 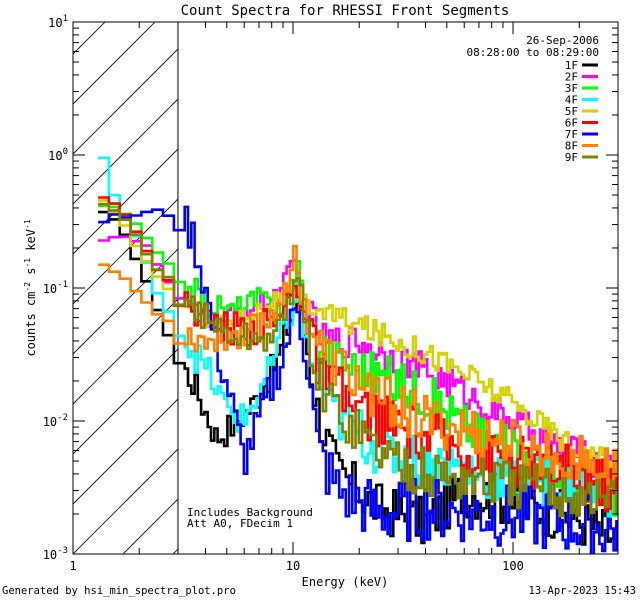 What do you see at coordinates (58, 155) in the screenshot?
I see `y-tick-label: 10⁰` at bounding box center [58, 155].